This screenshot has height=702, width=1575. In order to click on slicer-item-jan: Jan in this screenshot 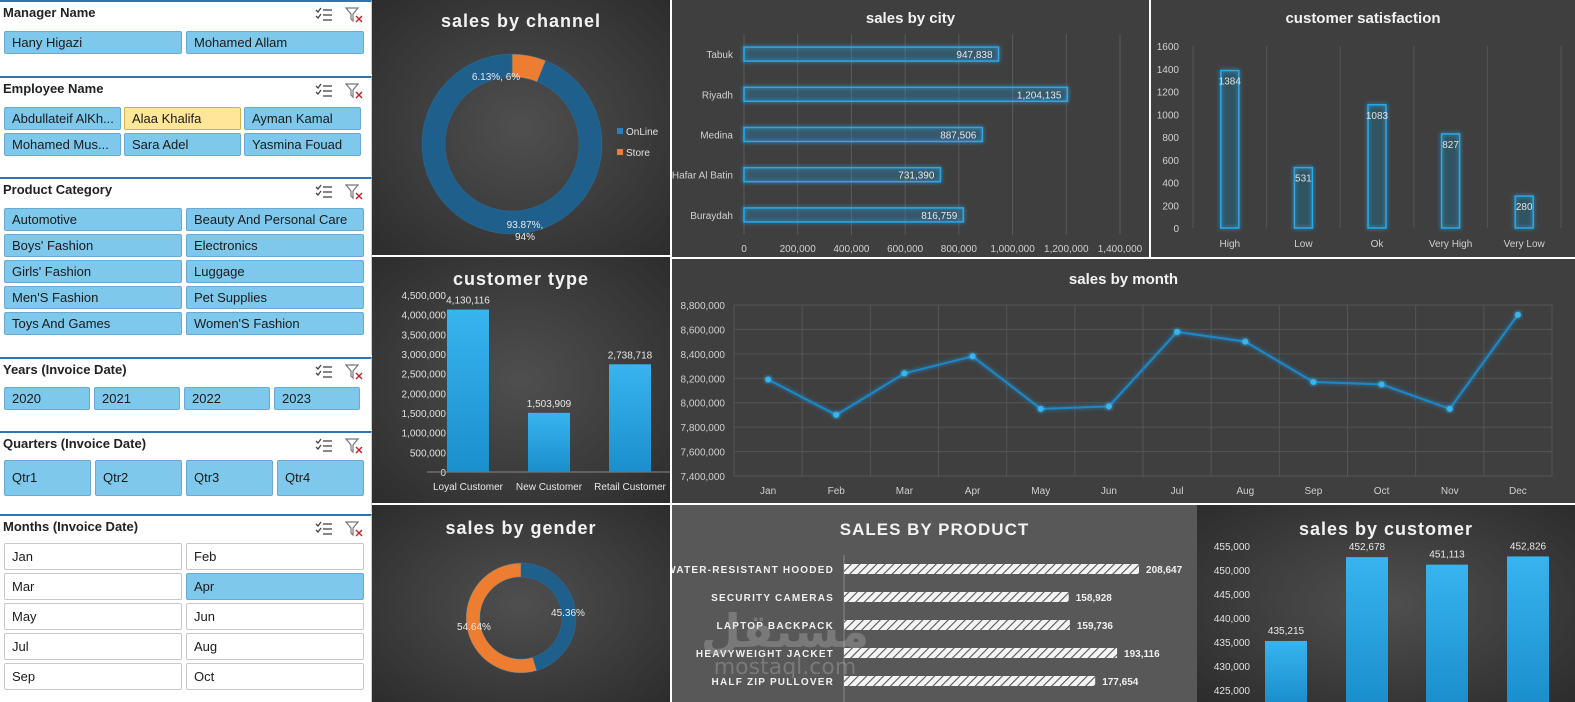, I will do `click(93, 556)`.